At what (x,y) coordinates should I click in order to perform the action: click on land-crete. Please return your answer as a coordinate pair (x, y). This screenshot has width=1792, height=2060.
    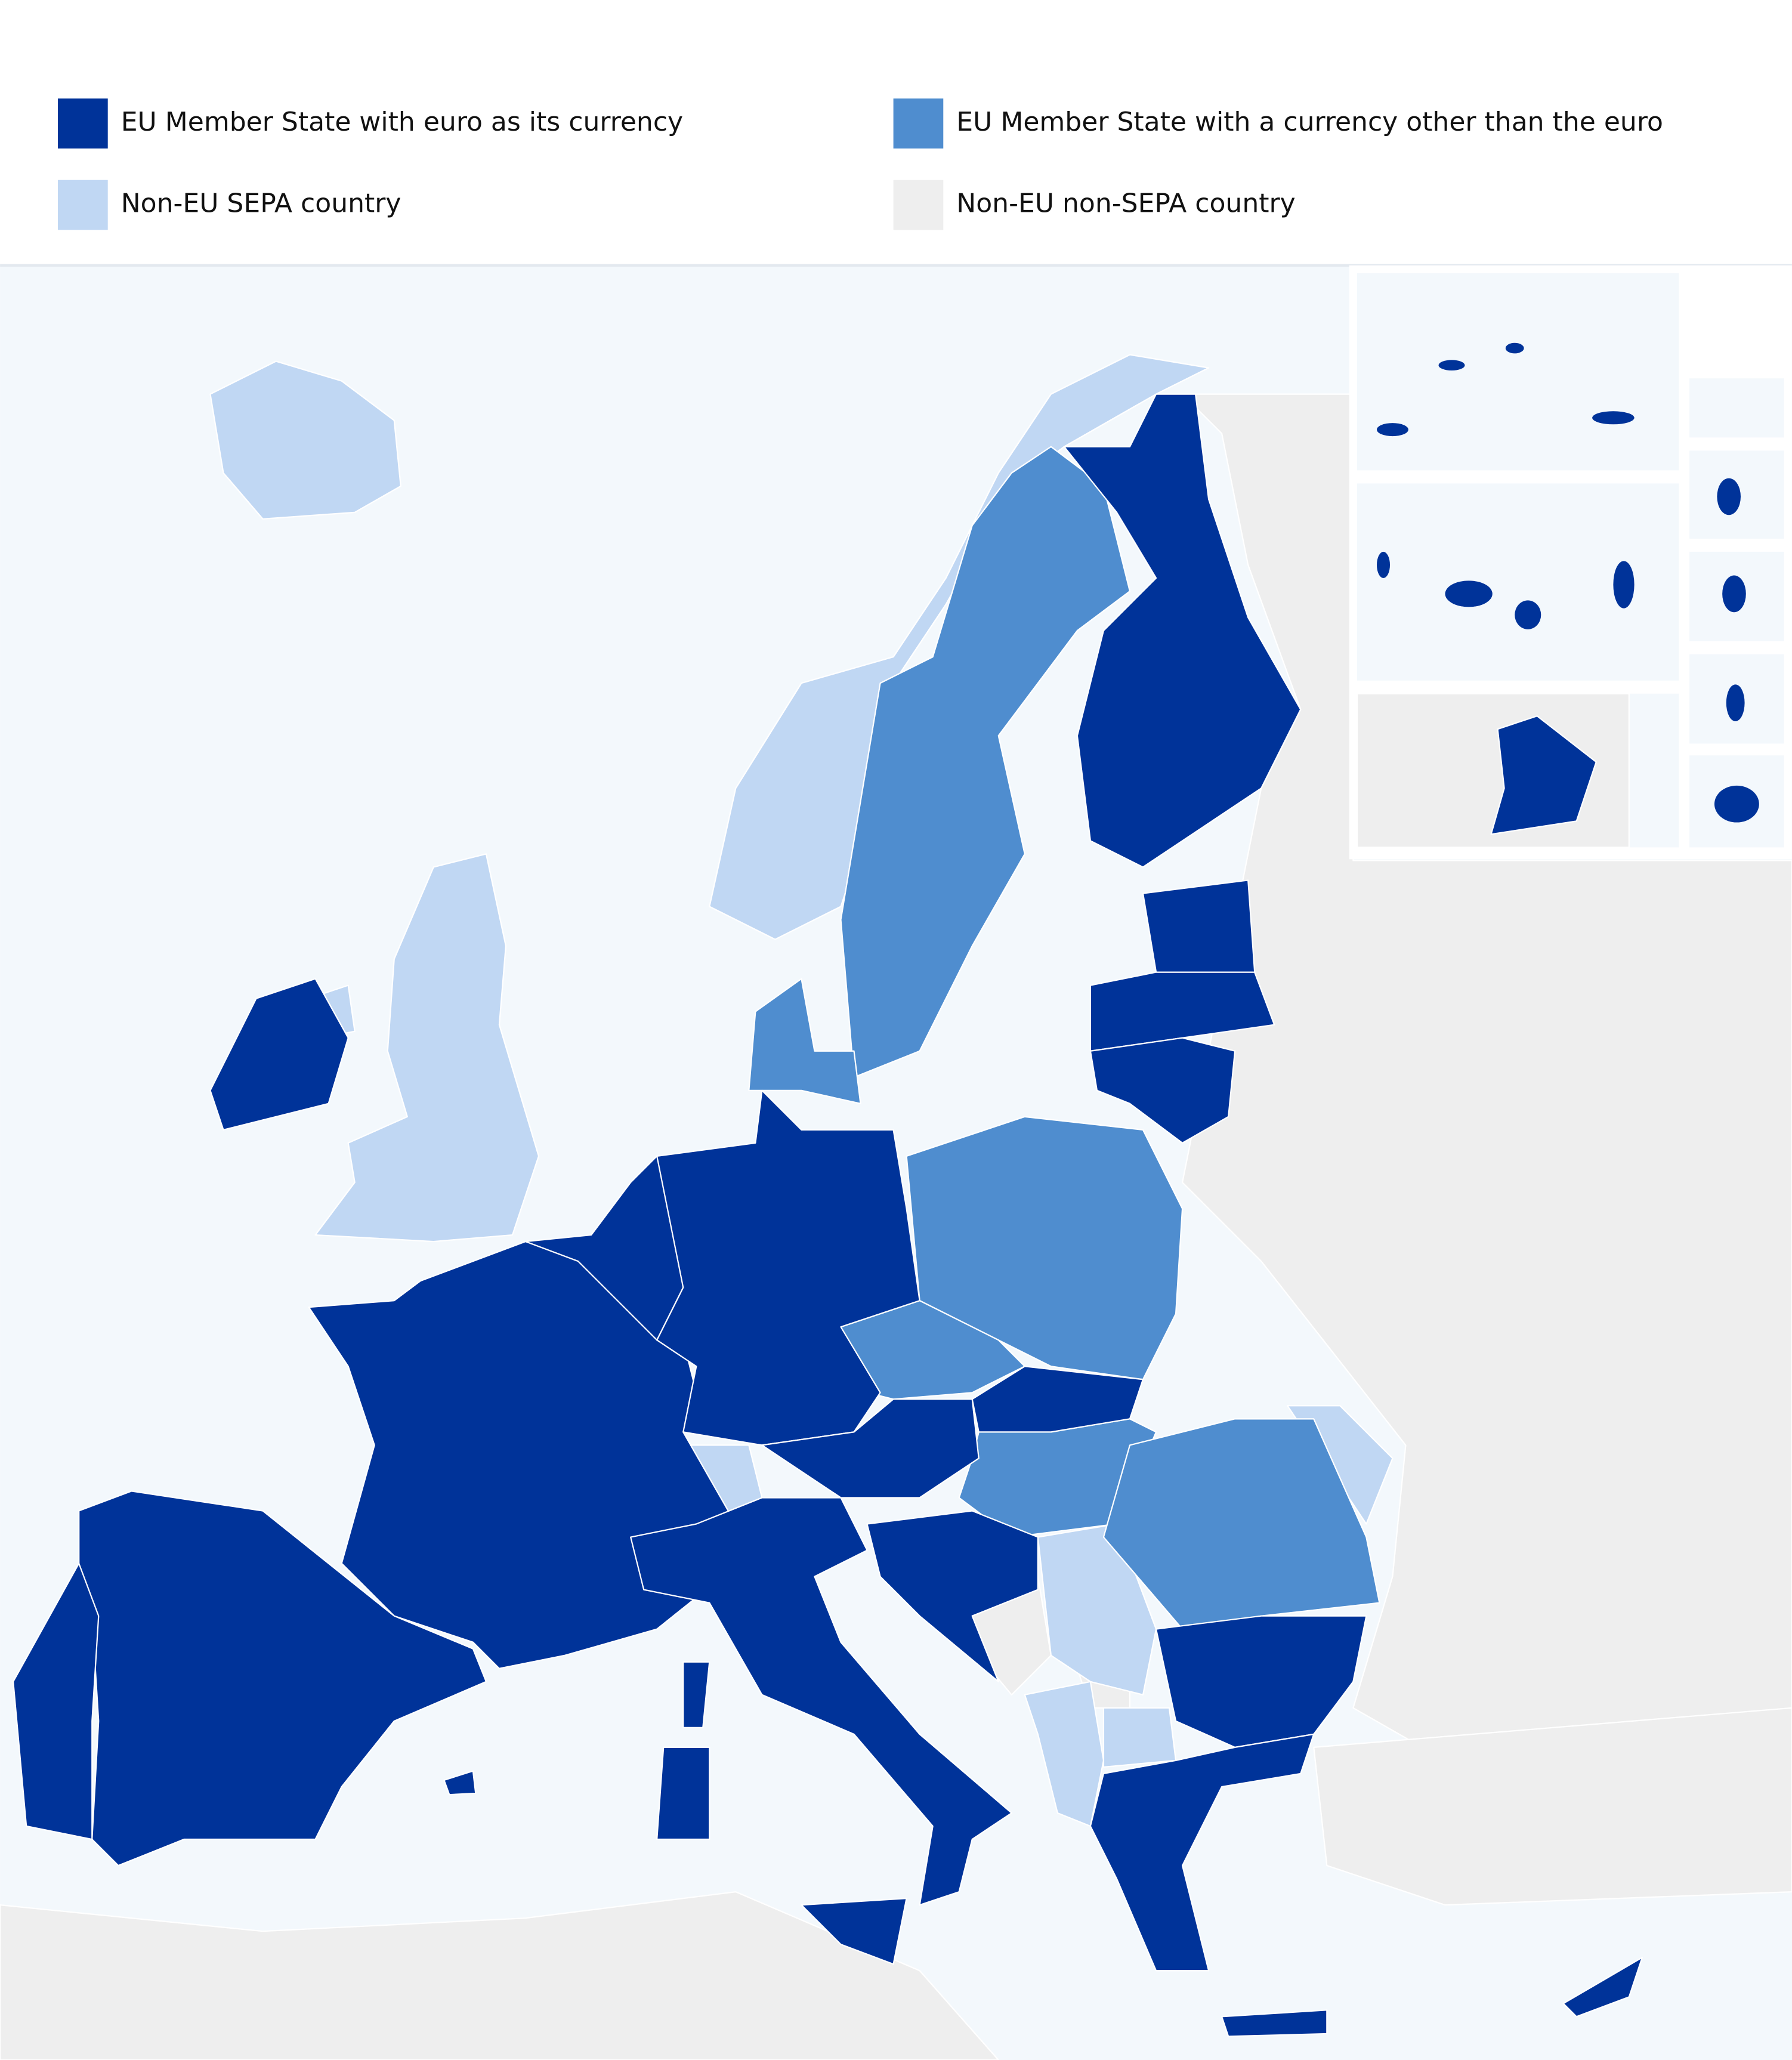
    Looking at the image, I should click on (1275, 2023).